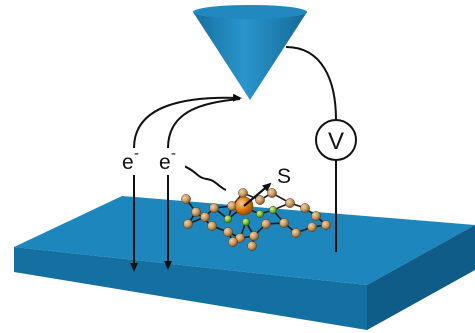 Image resolution: width=475 pixels, height=333 pixels. What do you see at coordinates (204, 123) in the screenshot?
I see `electron-path-right-to-tip` at bounding box center [204, 123].